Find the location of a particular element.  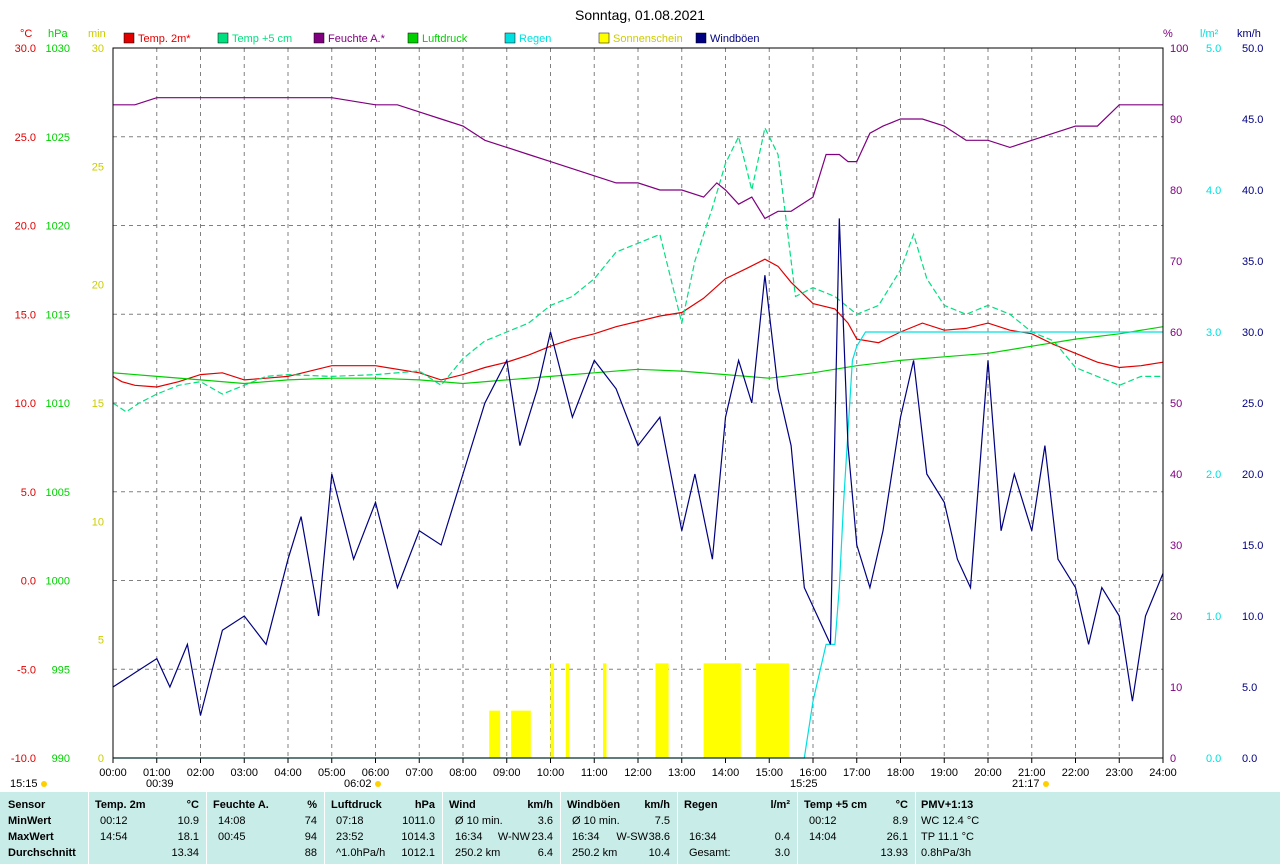

rain-tick: 3.0 is located at coordinates (1213, 333).